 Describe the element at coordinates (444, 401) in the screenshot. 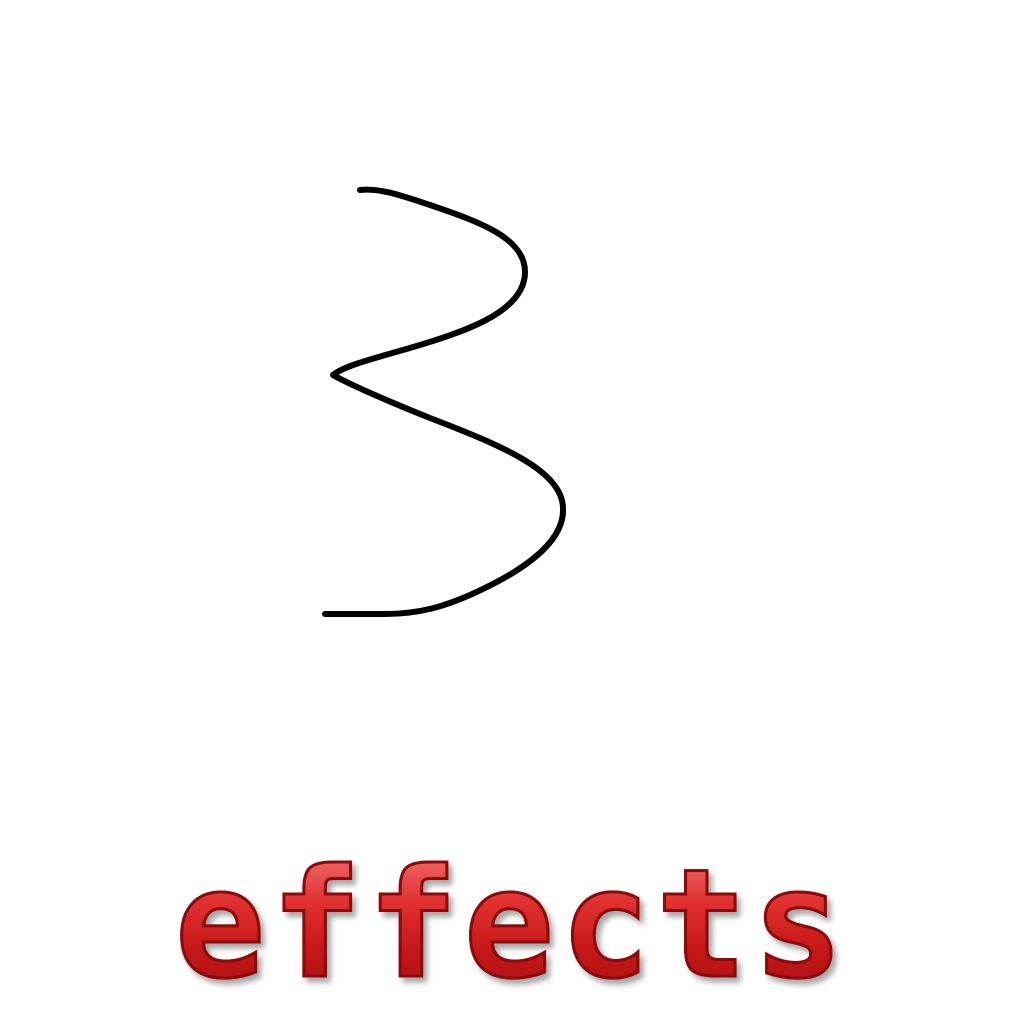

I see `numeral-three-stroke` at that location.